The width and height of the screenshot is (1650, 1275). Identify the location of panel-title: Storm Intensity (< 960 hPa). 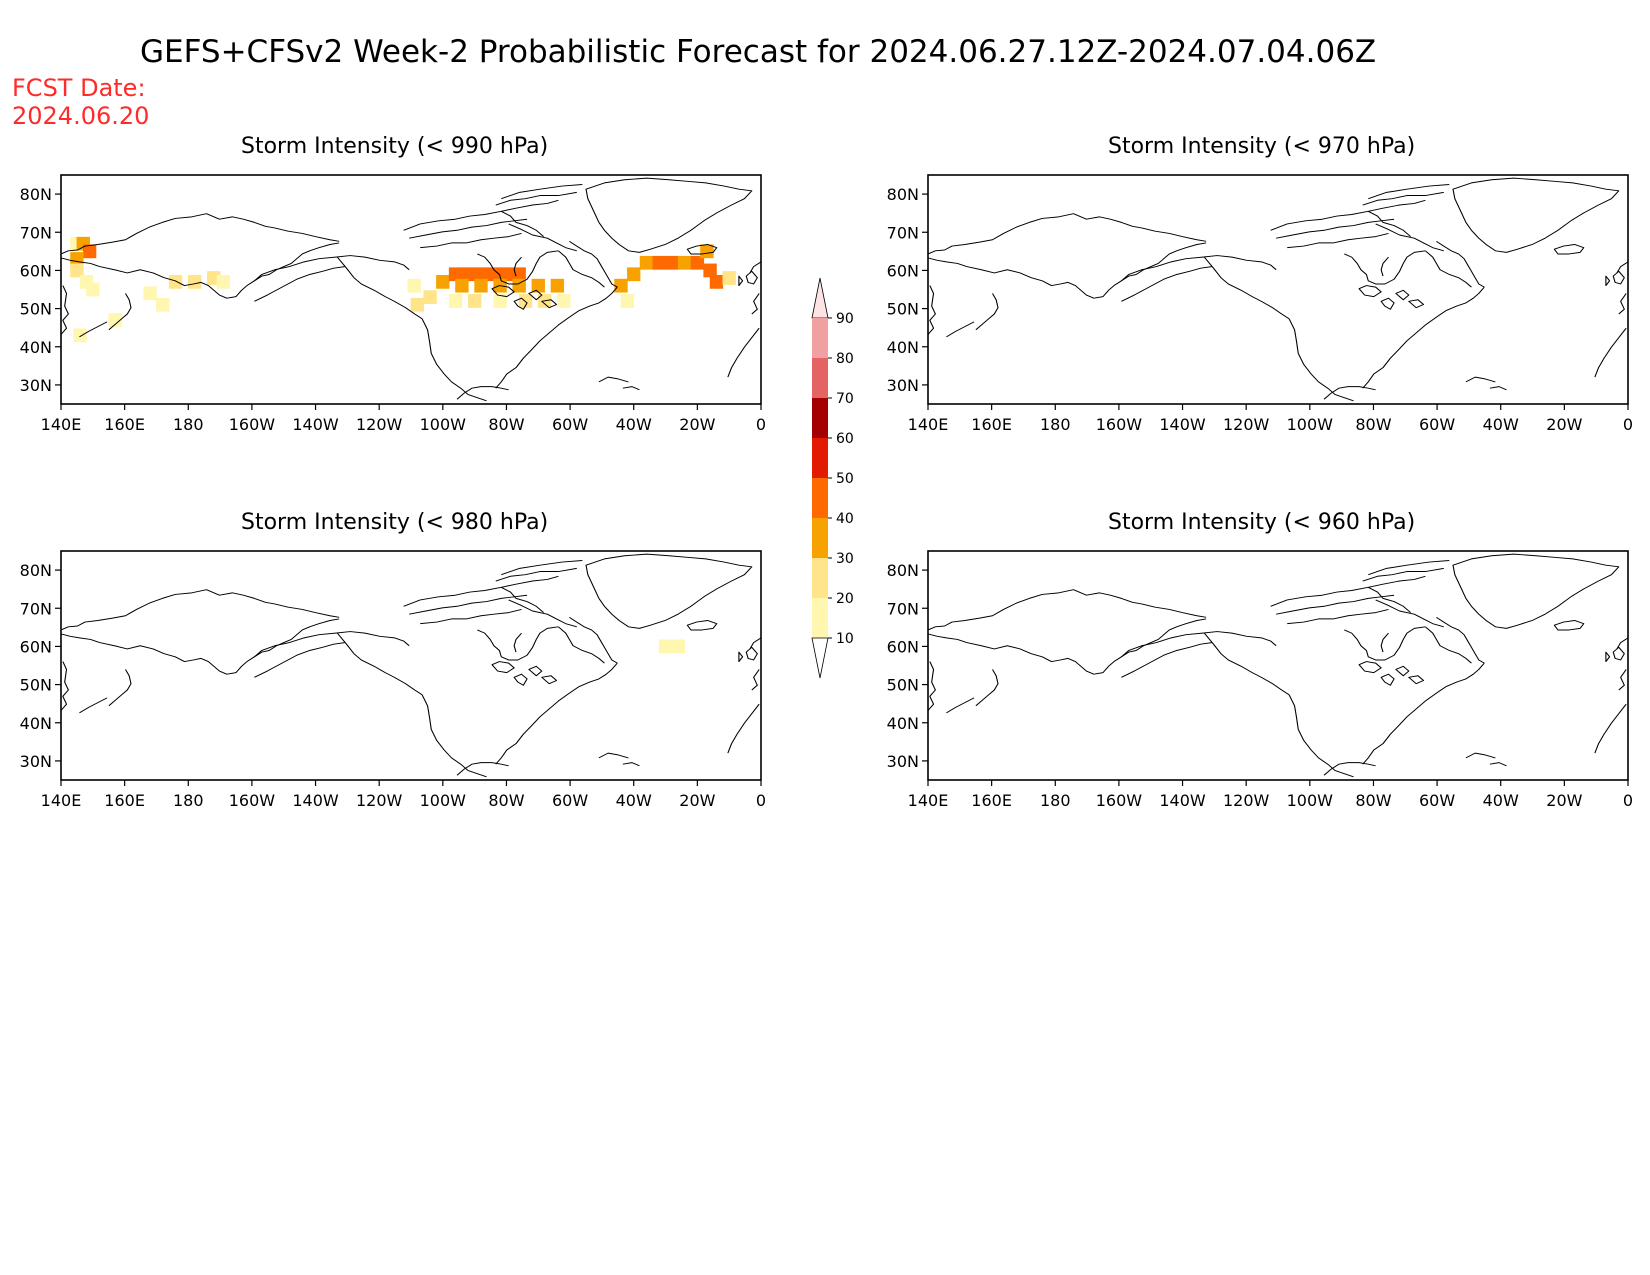
(1261, 522).